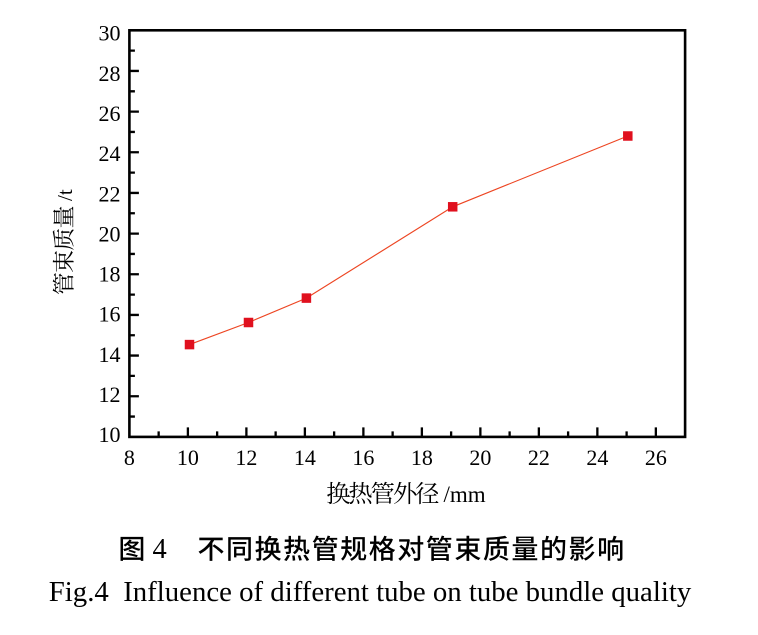  Describe the element at coordinates (465, 494) in the screenshot. I see `svg-text: /mm` at that location.